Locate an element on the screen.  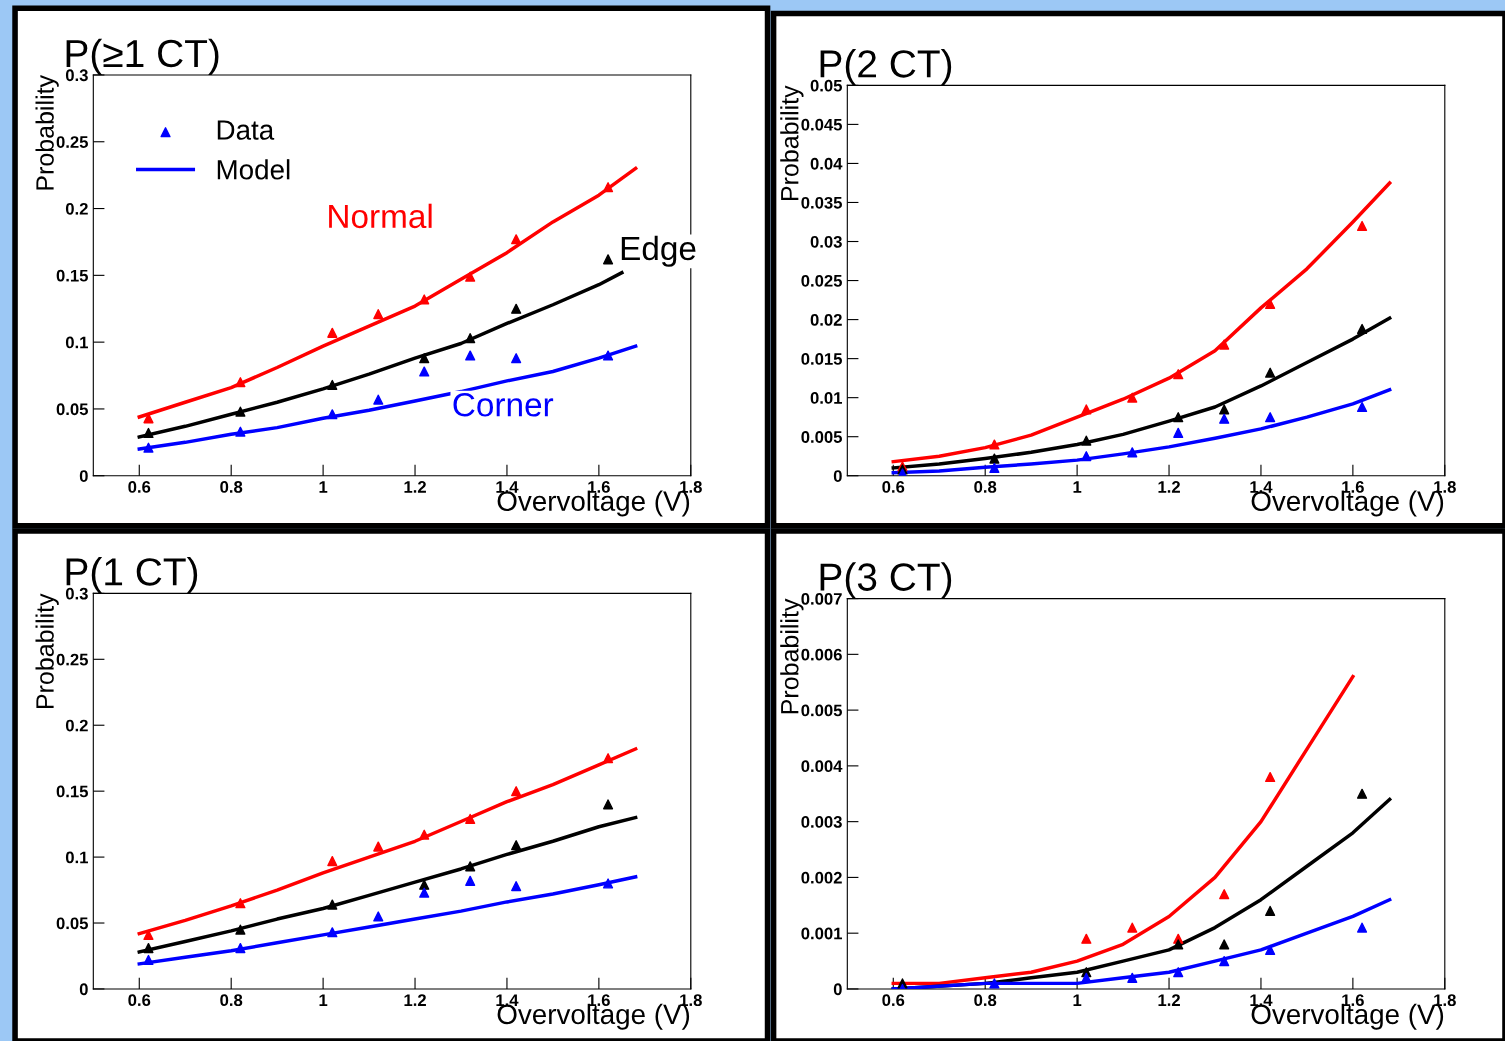
y-tick-label: 0.03 is located at coordinates (826, 241).